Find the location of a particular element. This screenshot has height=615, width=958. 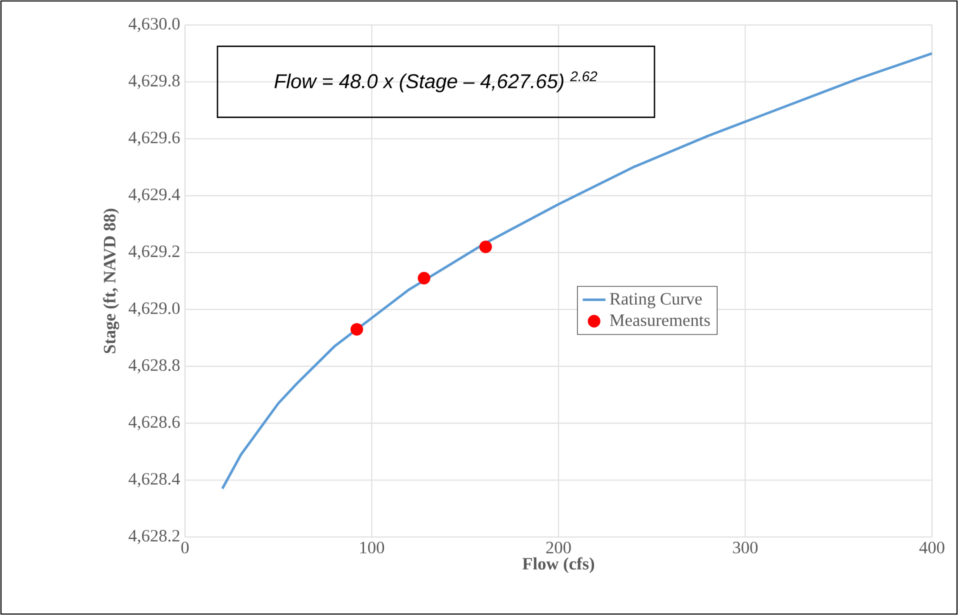

x-tick-label: 0 is located at coordinates (185, 548).